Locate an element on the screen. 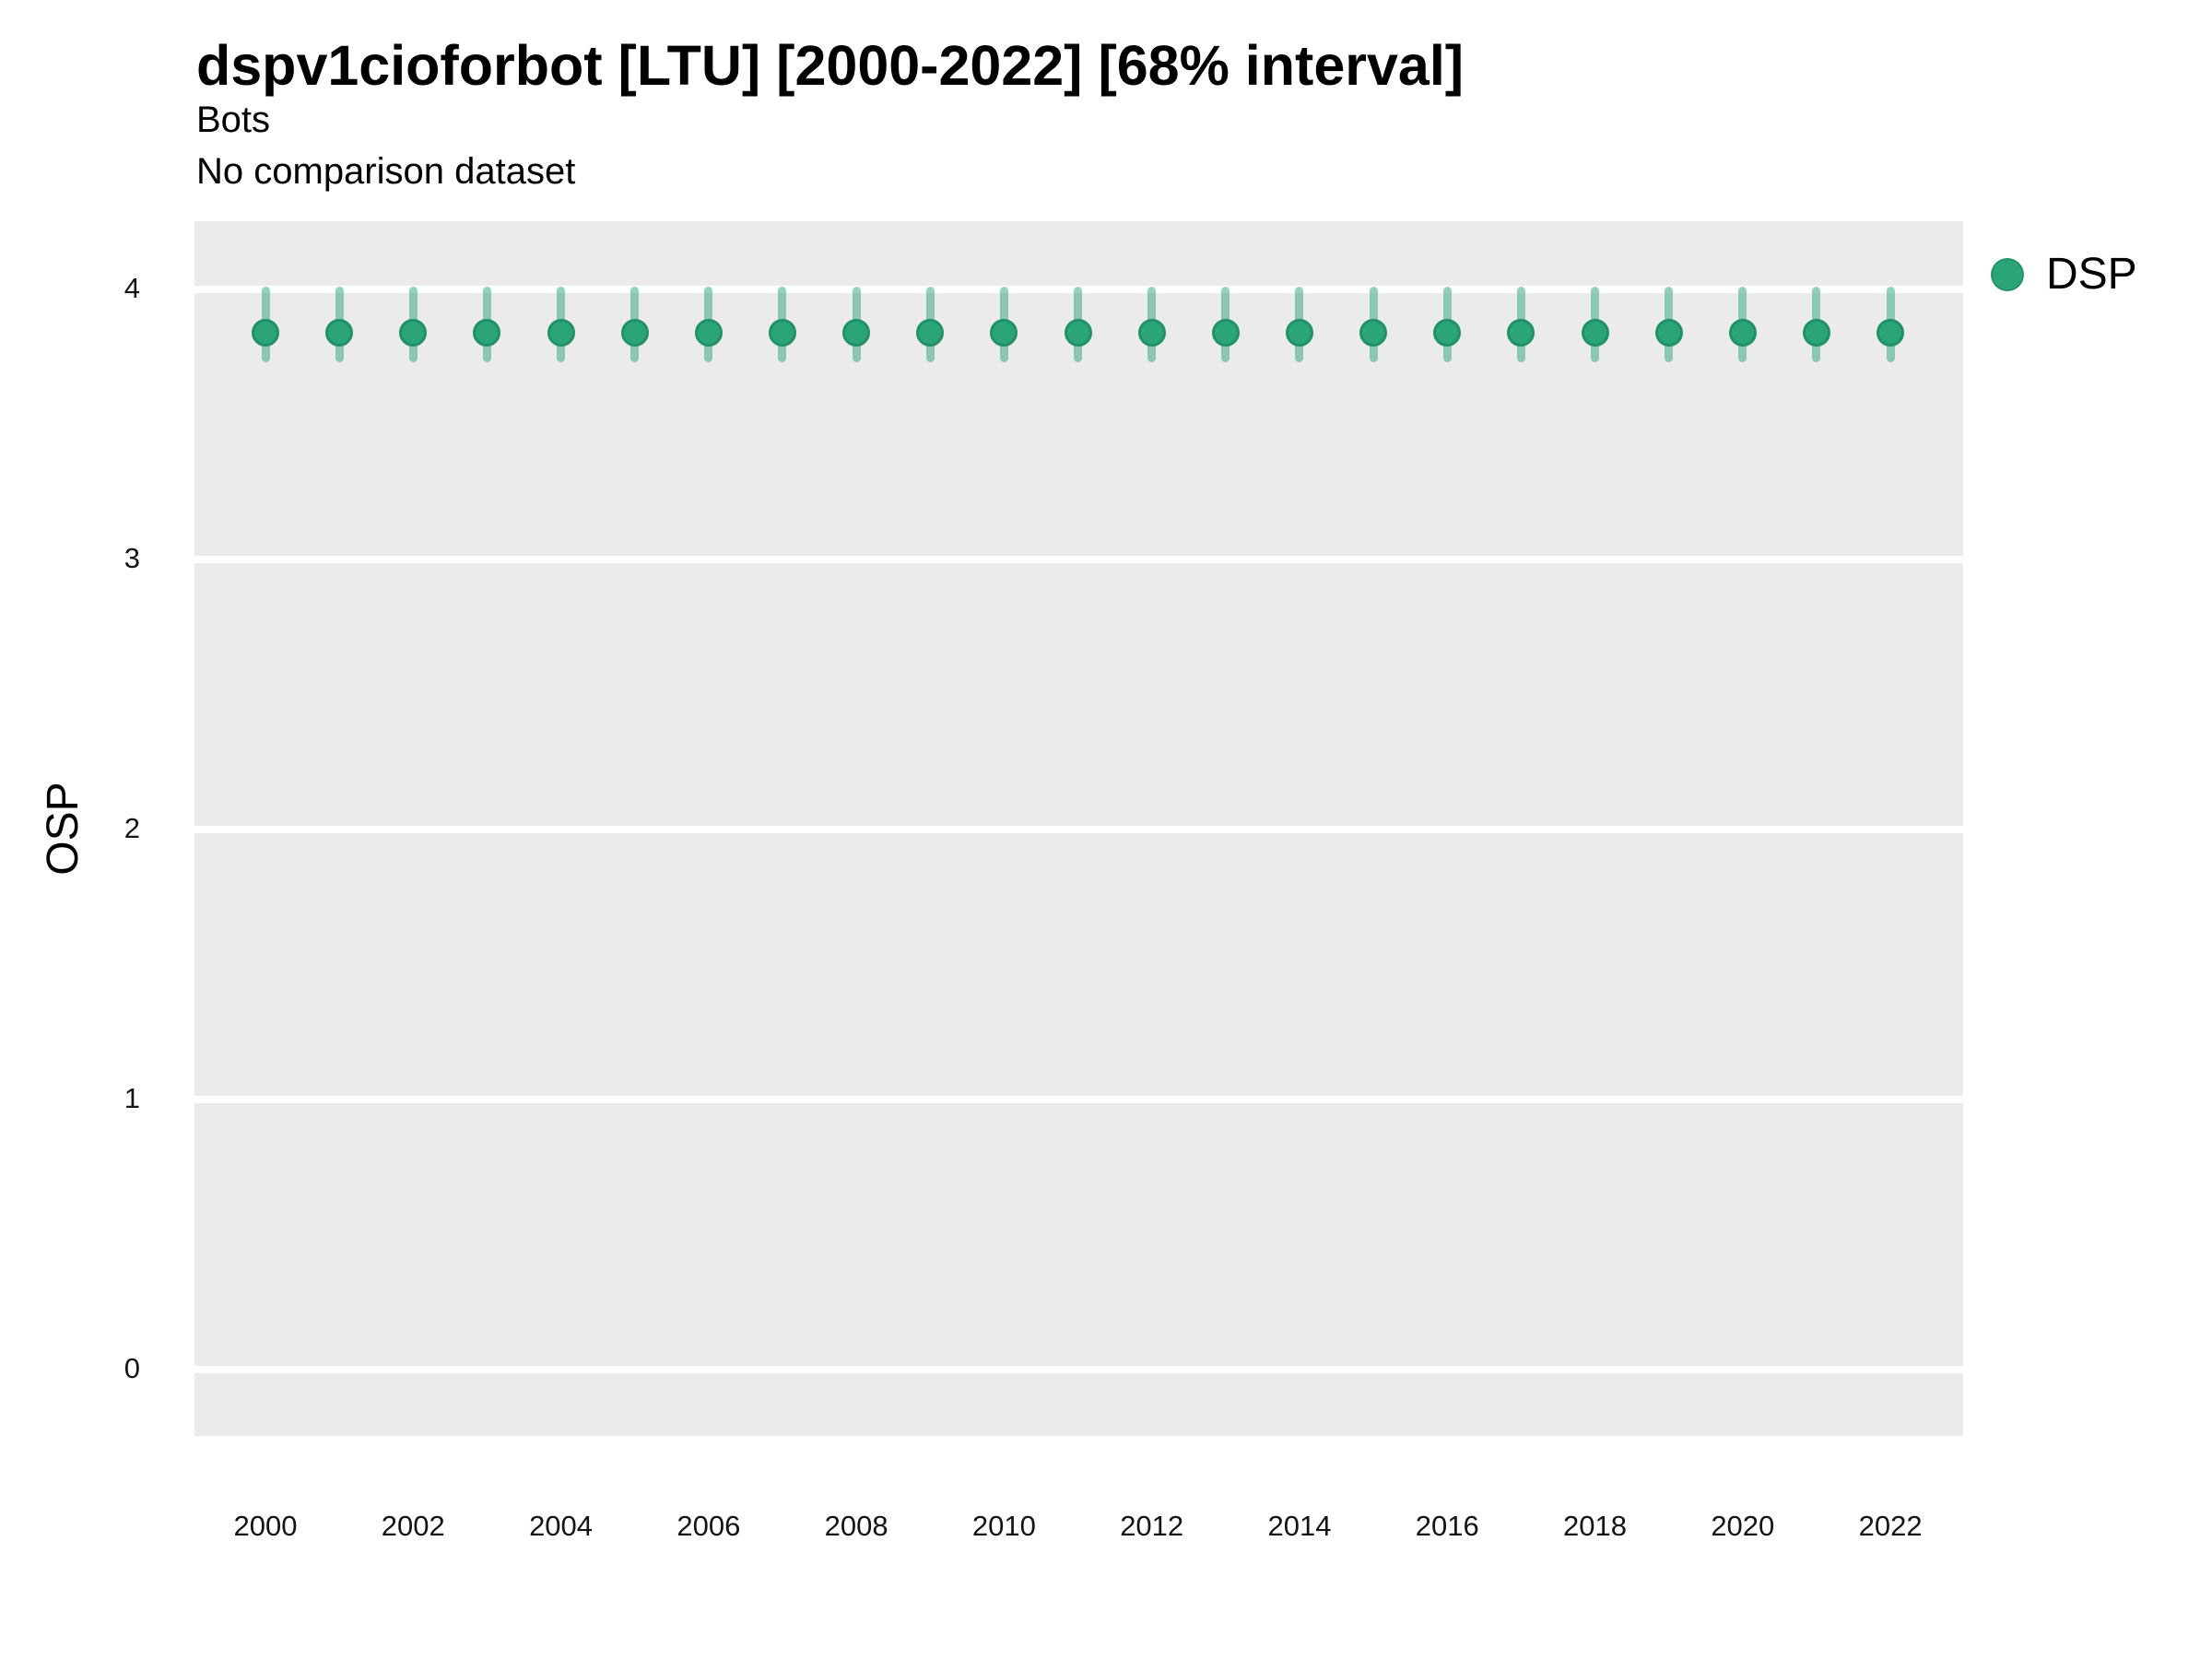 The image size is (2212, 1659). x-tick-label-2006: 2006 is located at coordinates (709, 1526).